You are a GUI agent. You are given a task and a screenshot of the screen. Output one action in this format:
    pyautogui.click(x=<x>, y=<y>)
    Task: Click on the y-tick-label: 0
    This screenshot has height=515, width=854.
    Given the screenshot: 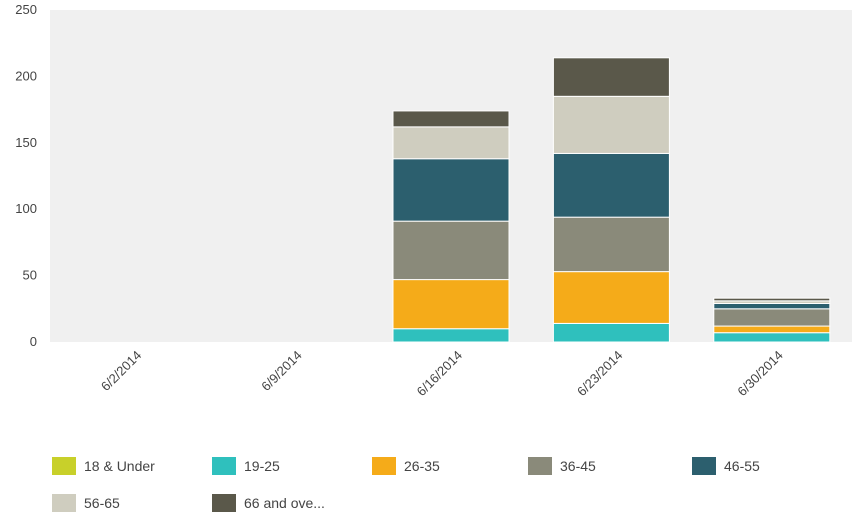 What is the action you would take?
    pyautogui.click(x=33, y=341)
    